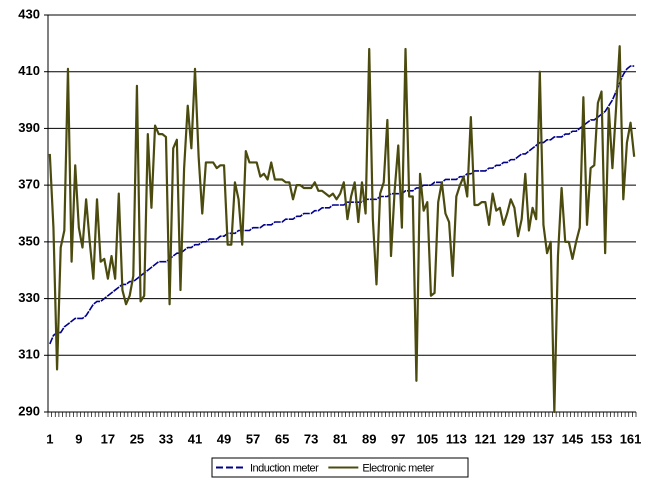 This screenshot has width=647, height=486. What do you see at coordinates (340, 467) in the screenshot?
I see `legend: Induction meter Electronic meter` at bounding box center [340, 467].